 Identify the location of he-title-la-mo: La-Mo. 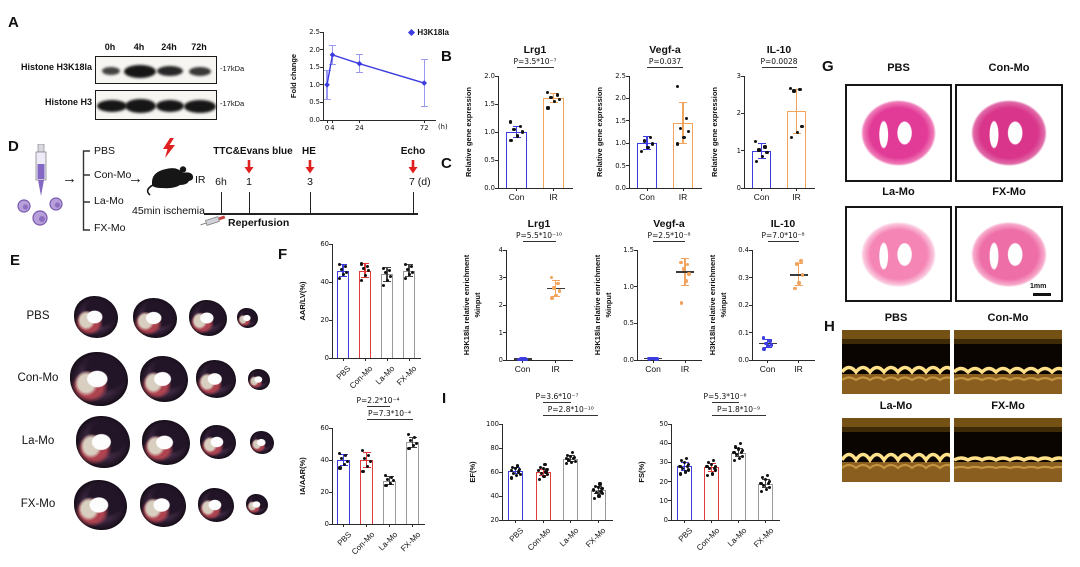
(898, 192).